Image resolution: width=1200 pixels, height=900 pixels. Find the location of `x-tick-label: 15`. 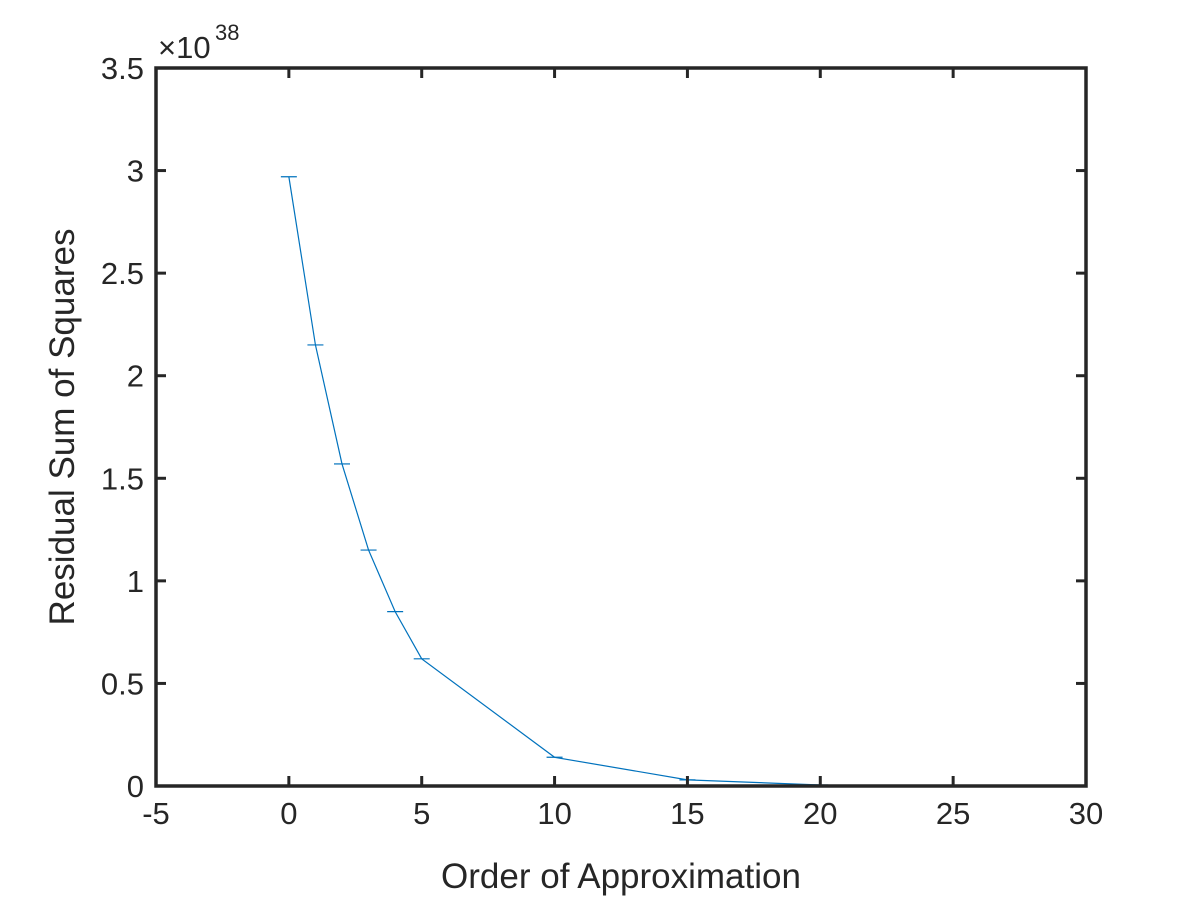

x-tick-label: 15 is located at coordinates (687, 813).